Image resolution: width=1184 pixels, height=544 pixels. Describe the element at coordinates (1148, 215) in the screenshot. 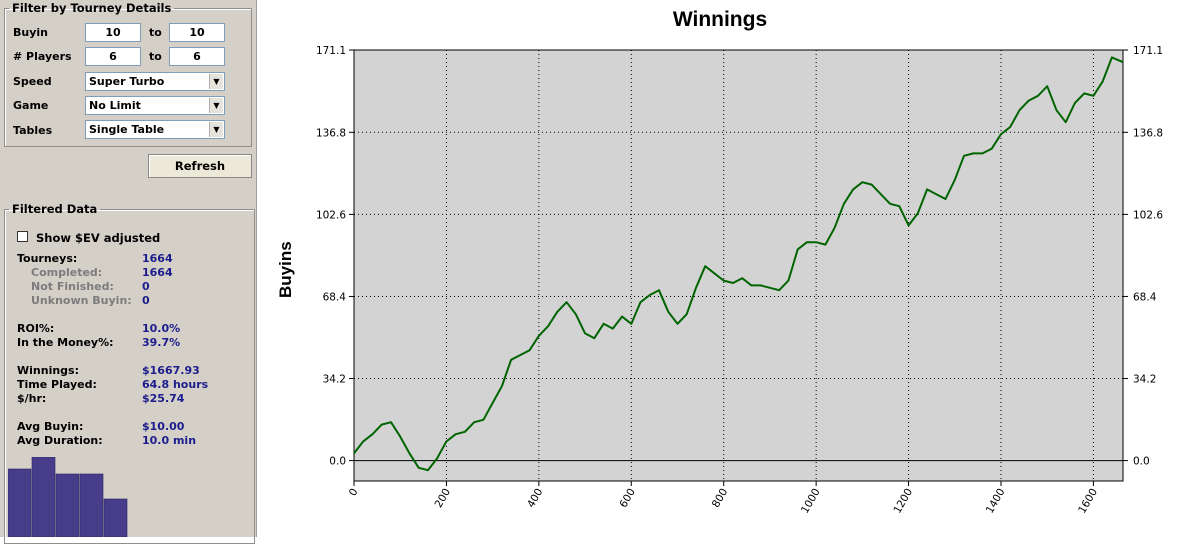

I see `y-tick-label-right: 102.6` at that location.